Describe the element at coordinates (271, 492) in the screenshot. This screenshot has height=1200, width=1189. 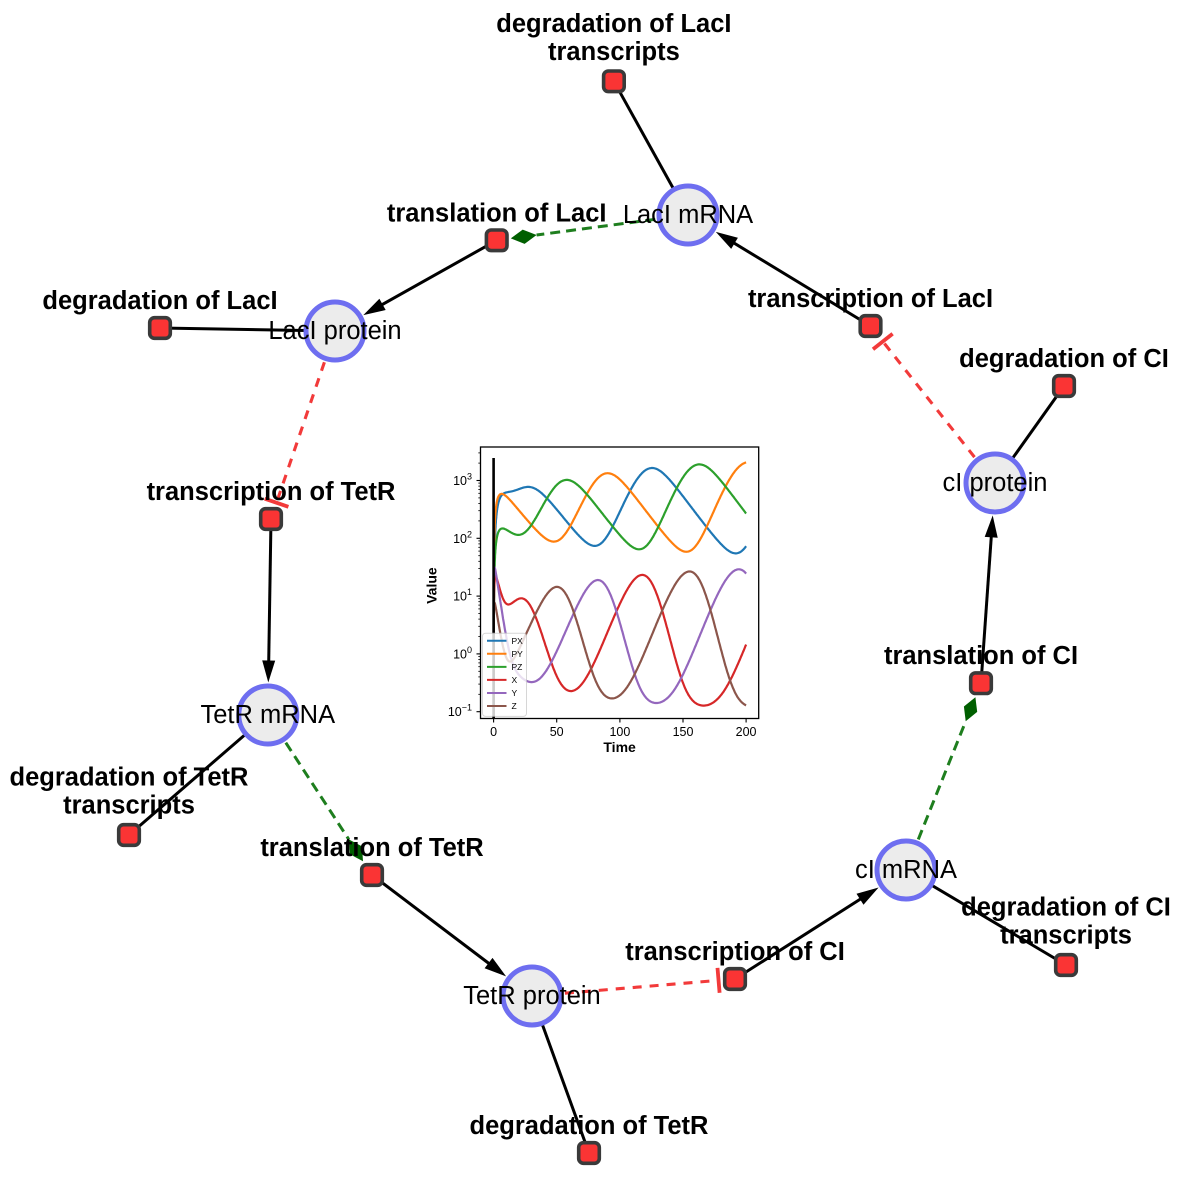
I see `svg-text: transcription of TetR` at that location.